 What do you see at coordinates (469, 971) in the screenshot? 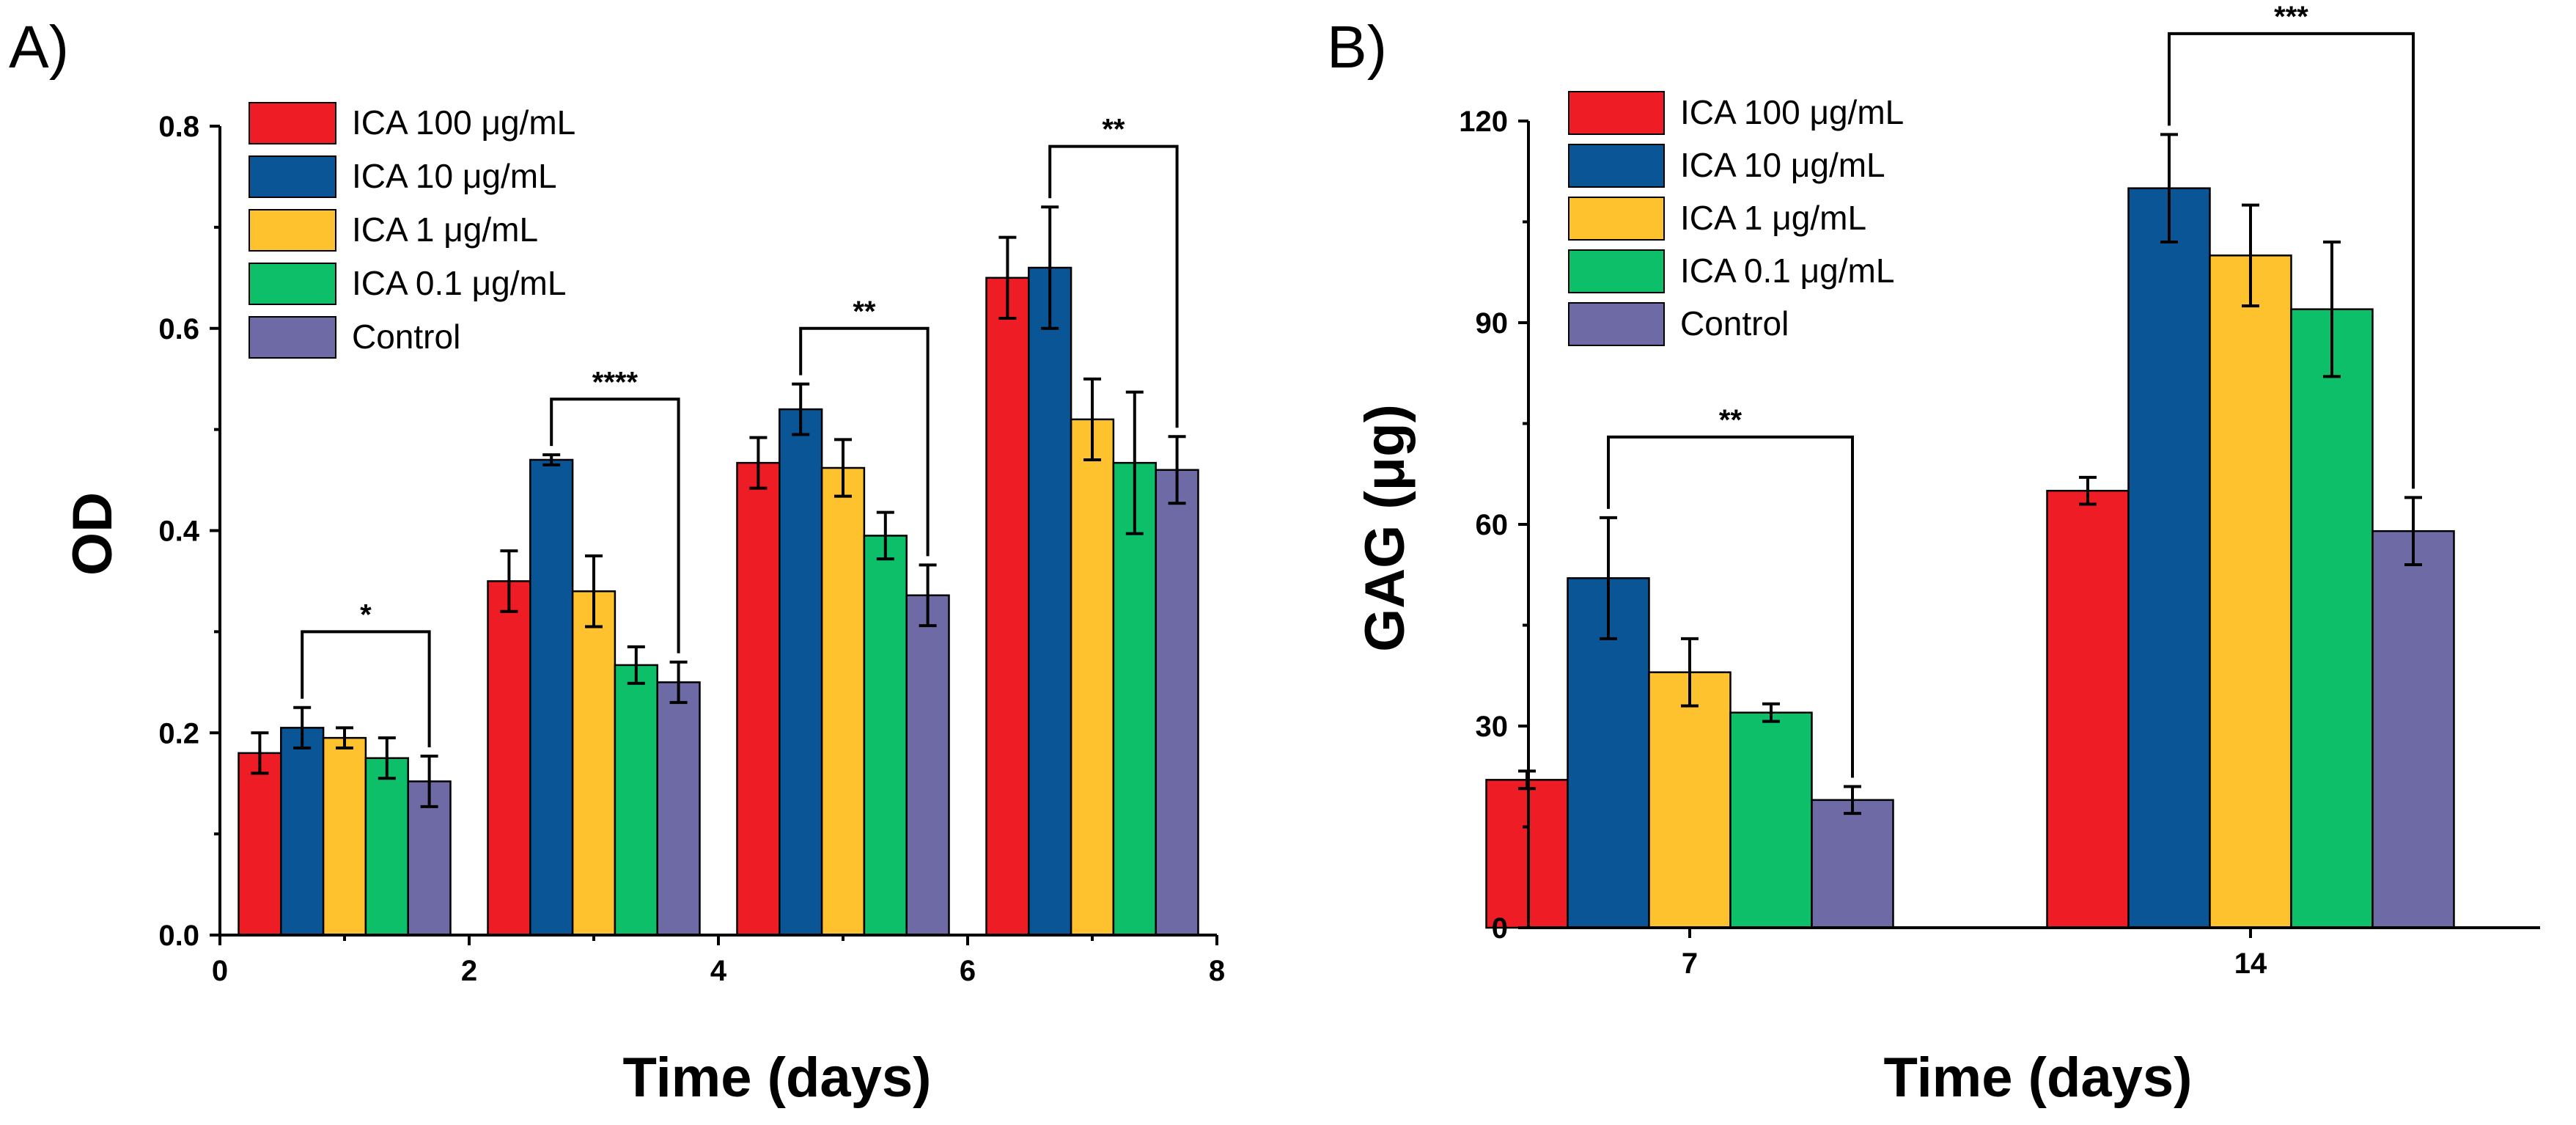
I see `panel-a-x-tick-label: 2` at bounding box center [469, 971].